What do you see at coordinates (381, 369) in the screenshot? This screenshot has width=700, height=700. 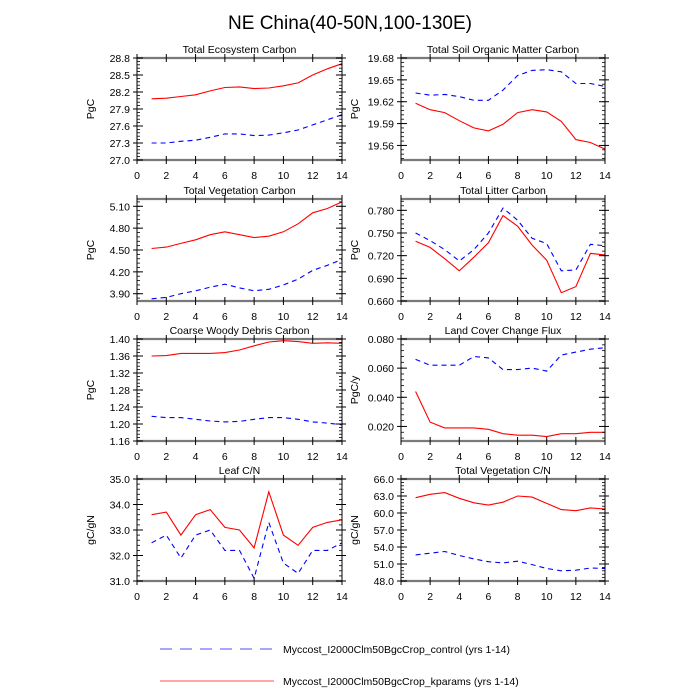 I see `y-tick-label: 0.060` at bounding box center [381, 369].